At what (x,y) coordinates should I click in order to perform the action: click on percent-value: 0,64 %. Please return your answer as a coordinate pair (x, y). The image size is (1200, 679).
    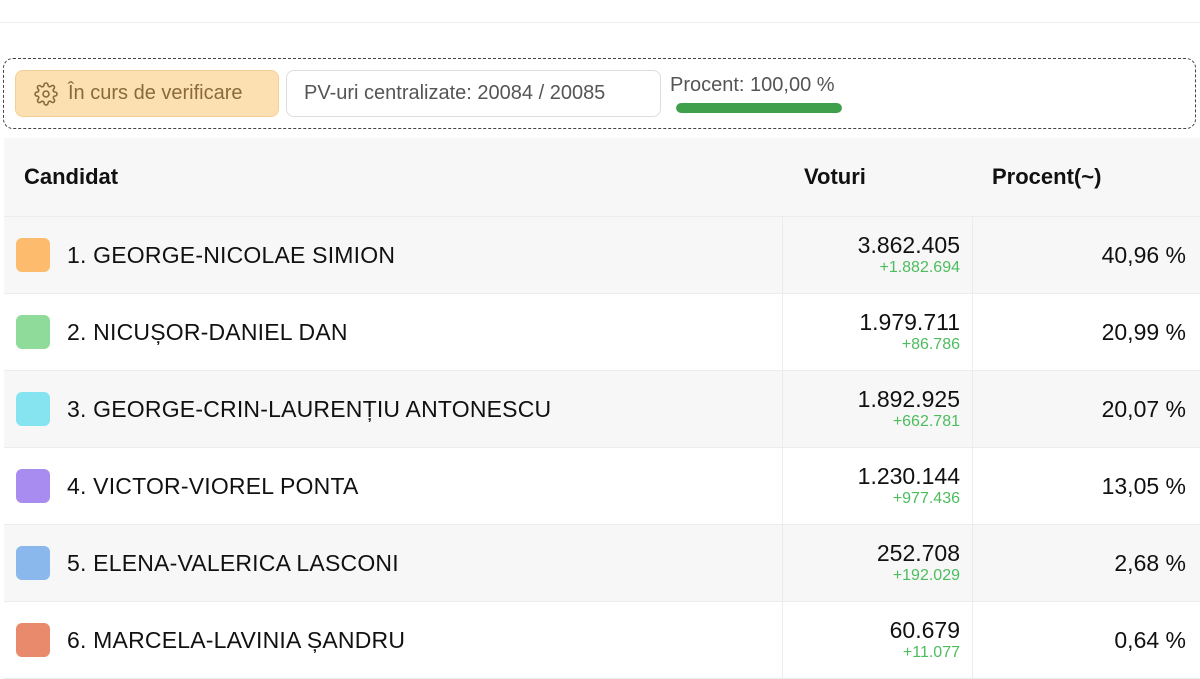
    Looking at the image, I should click on (1150, 639).